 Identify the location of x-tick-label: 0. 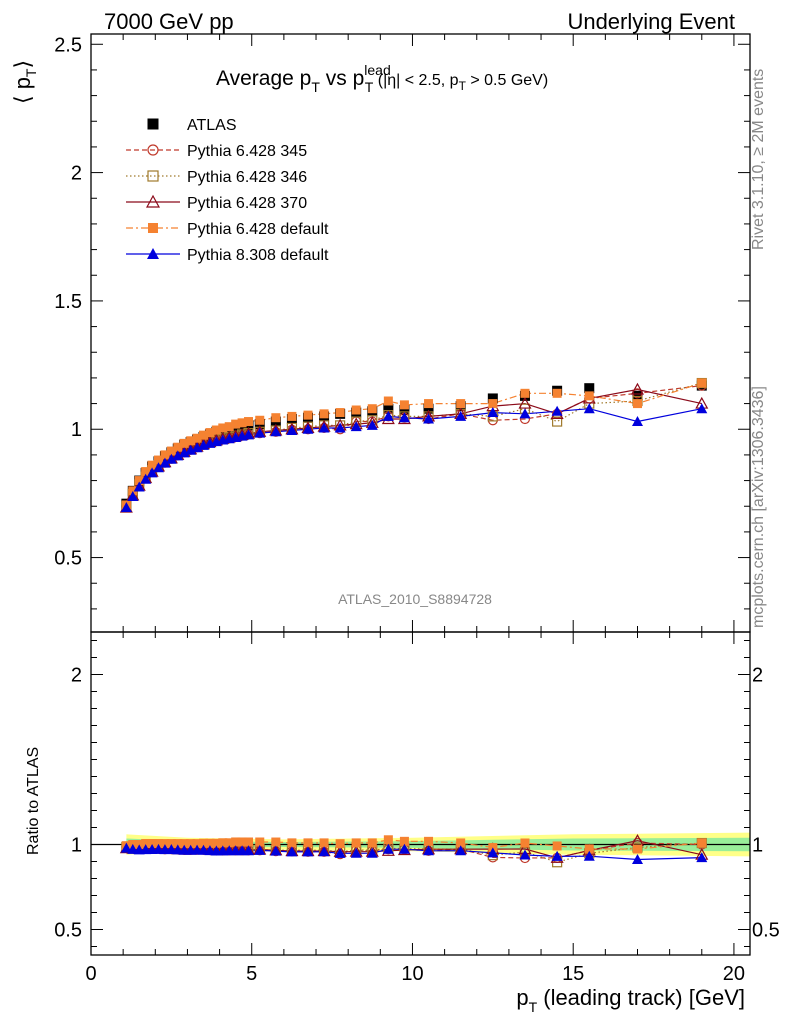
(90, 974).